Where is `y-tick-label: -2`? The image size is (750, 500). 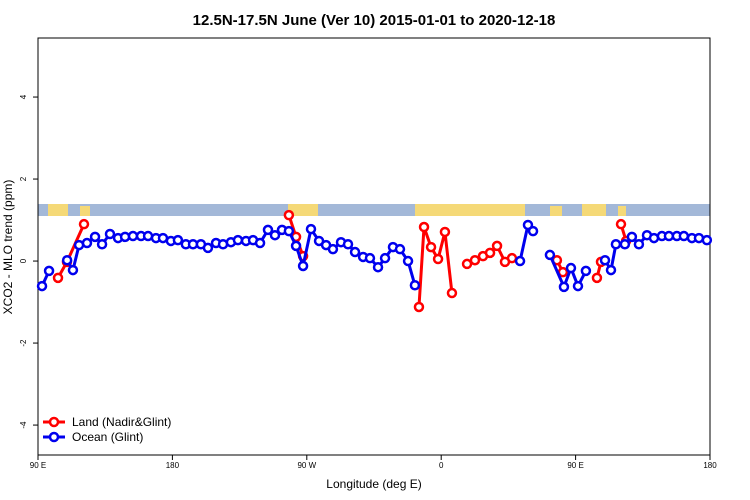
y-tick-label: -2 is located at coordinates (23, 343).